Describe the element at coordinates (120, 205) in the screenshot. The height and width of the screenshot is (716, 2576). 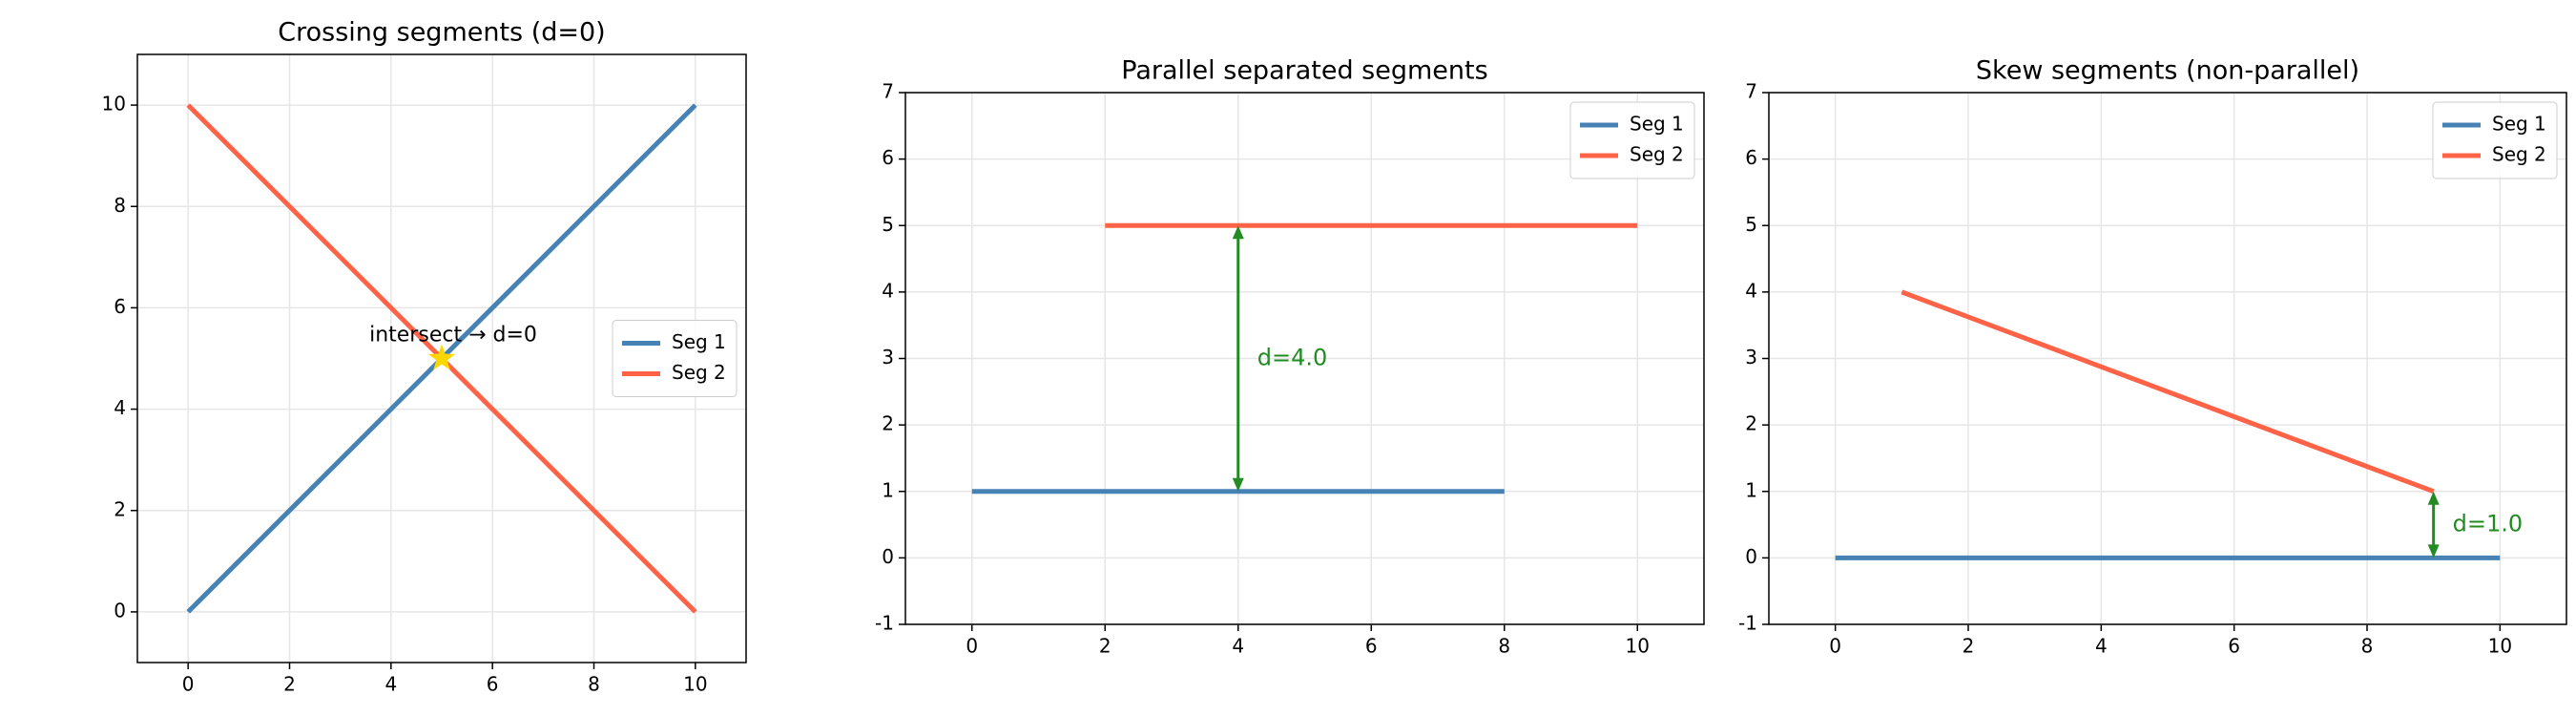
I see `y-tick-label: 8` at that location.